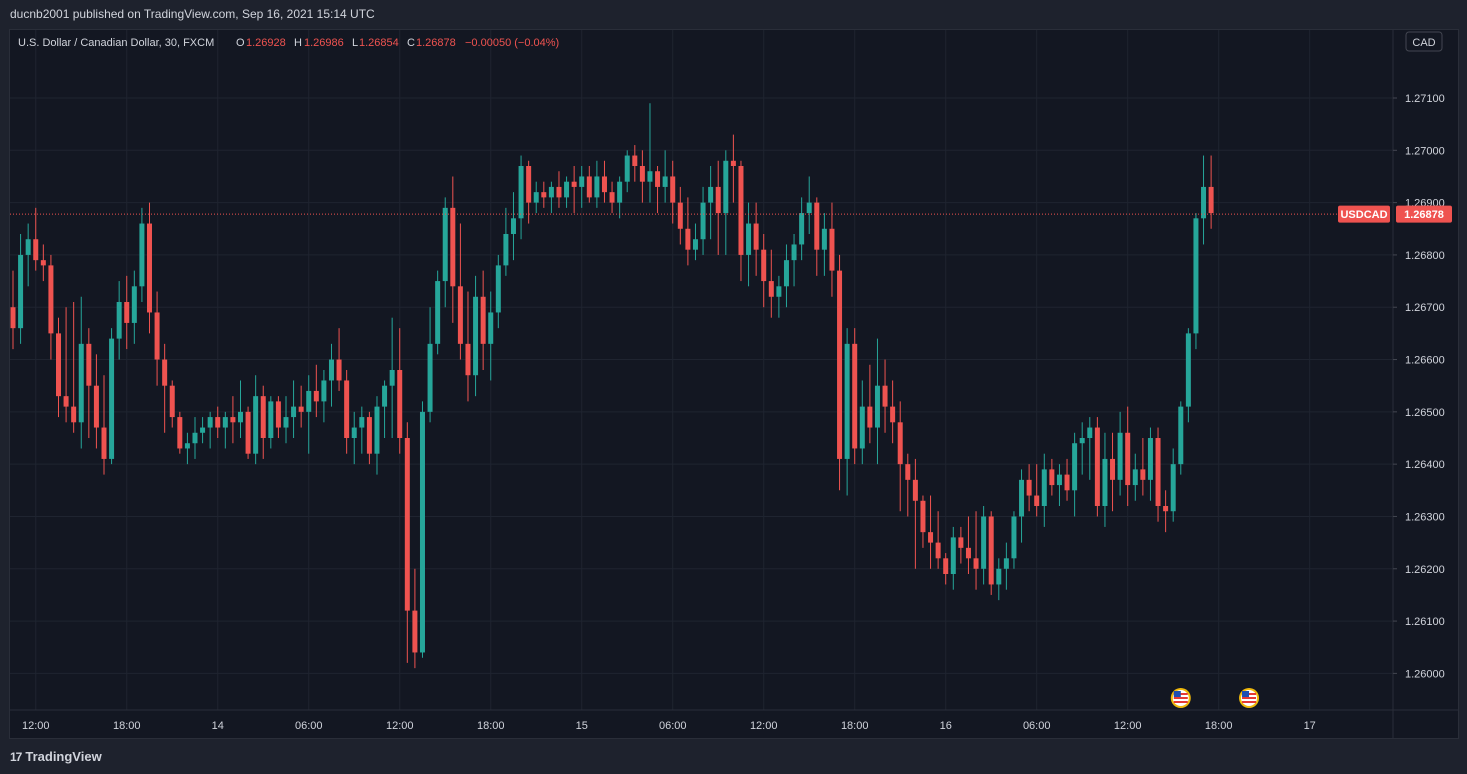  I want to click on price-tag-value: 1.26878, so click(1424, 215).